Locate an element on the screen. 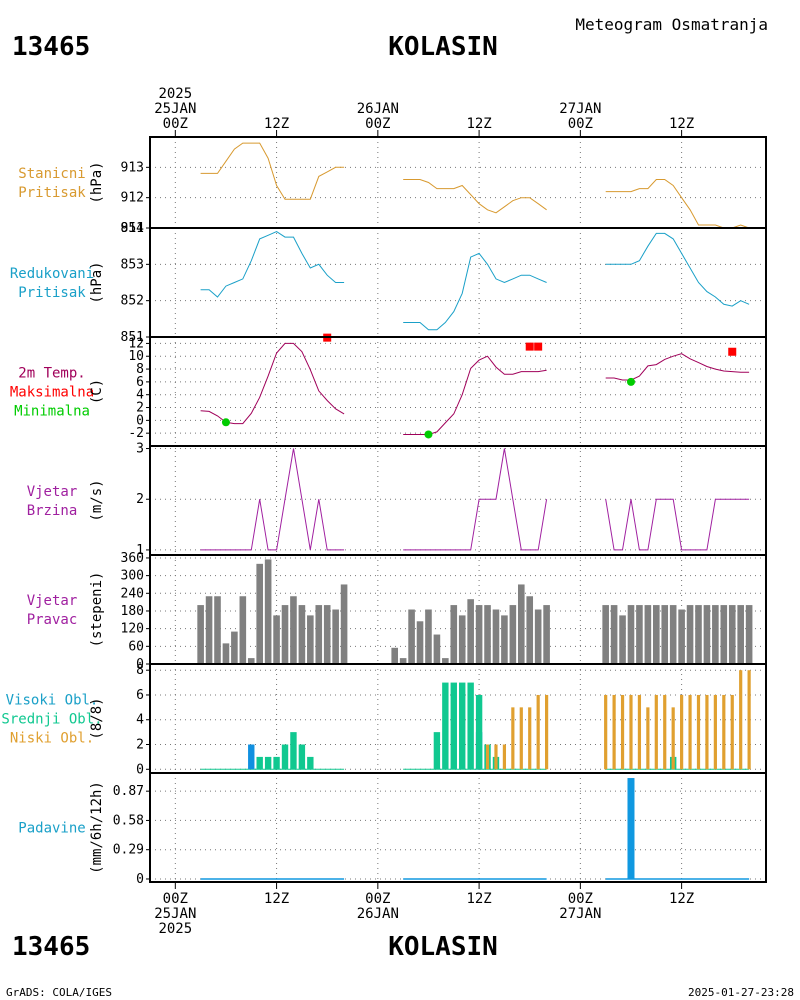 Image resolution: width=800 pixels, height=1000 pixels. y-tick-label: 851 is located at coordinates (132, 337).